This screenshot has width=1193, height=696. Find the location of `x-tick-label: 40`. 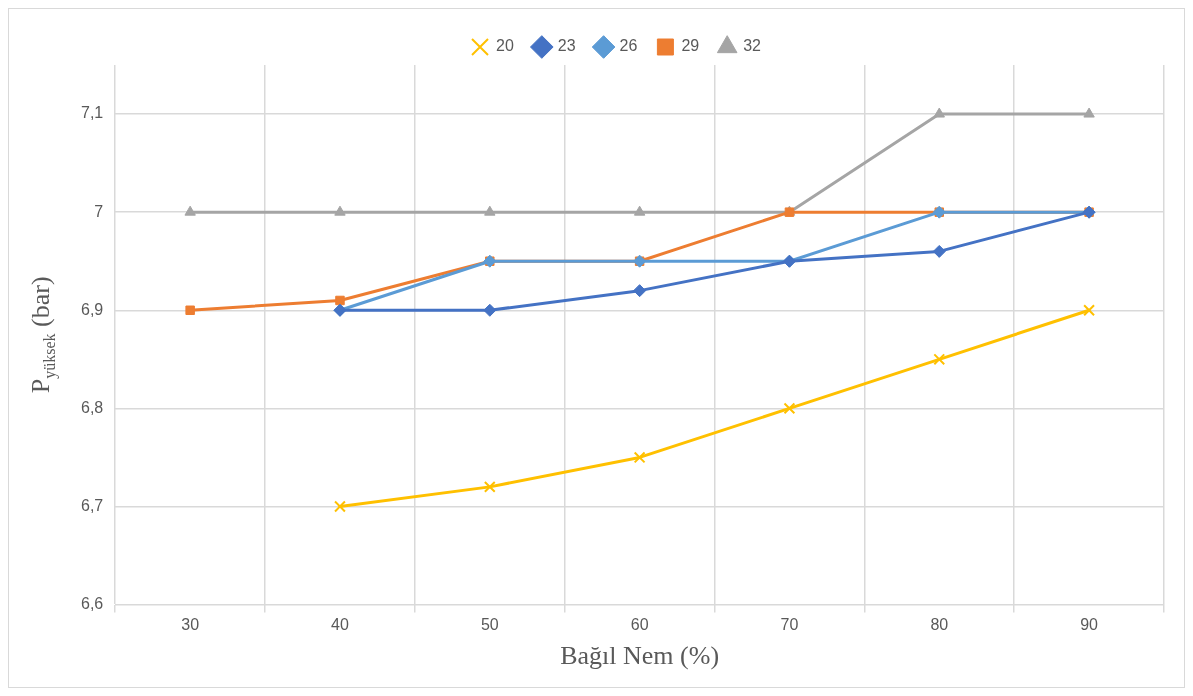

x-tick-label: 40 is located at coordinates (340, 624).